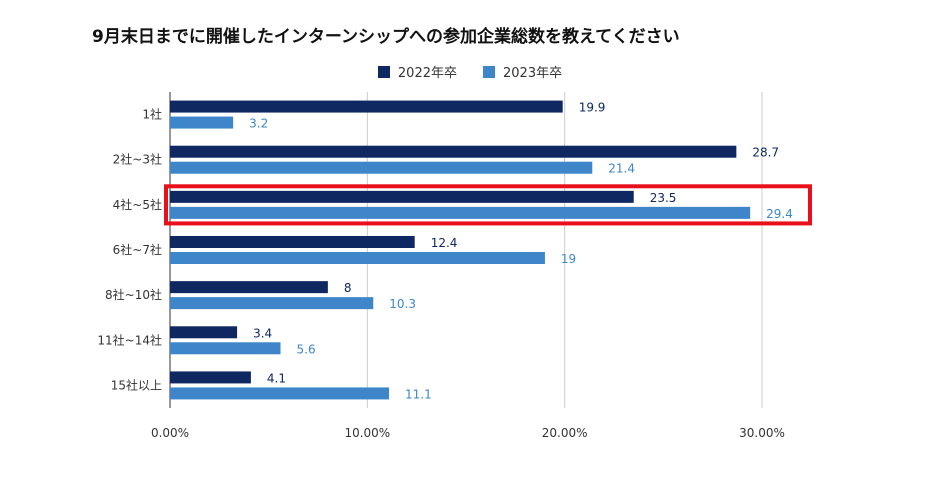 This screenshot has height=483, width=940. Describe the element at coordinates (427, 73) in the screenshot. I see `legend-label-2022: 2022年卒` at that location.